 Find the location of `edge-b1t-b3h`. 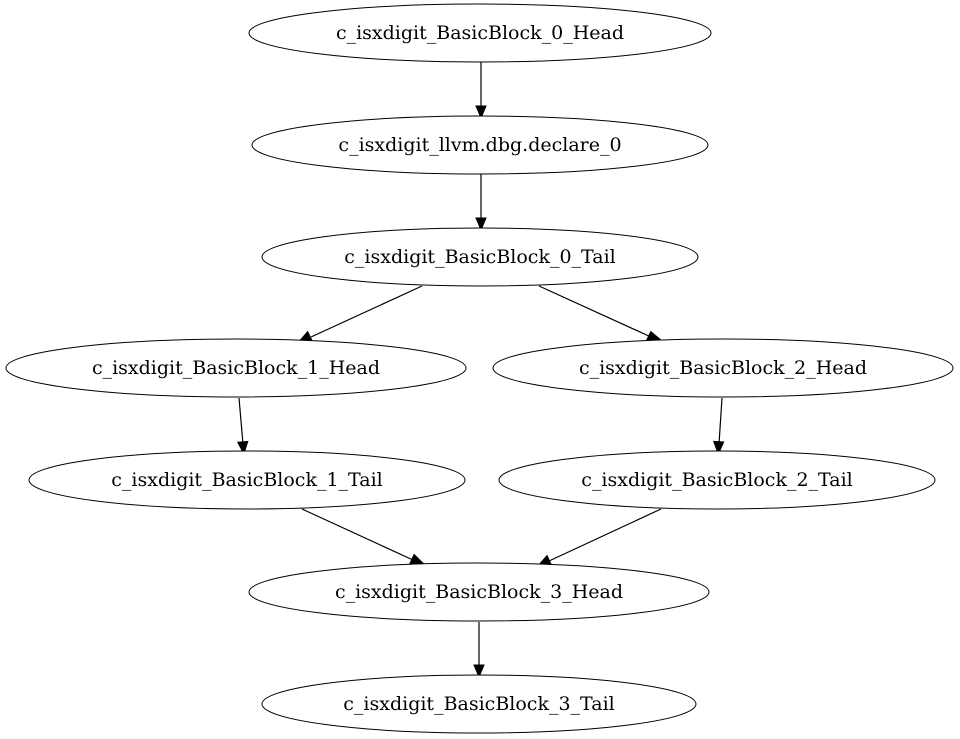

edge-b1t-b3h is located at coordinates (364, 537).